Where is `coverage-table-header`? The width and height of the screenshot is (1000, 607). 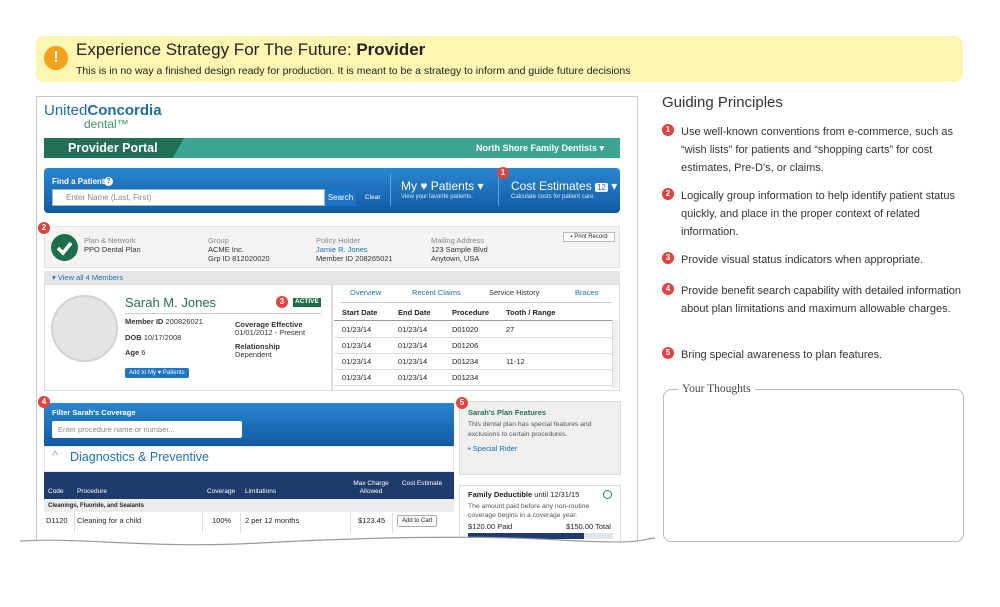
coverage-table-header is located at coordinates (249, 485).